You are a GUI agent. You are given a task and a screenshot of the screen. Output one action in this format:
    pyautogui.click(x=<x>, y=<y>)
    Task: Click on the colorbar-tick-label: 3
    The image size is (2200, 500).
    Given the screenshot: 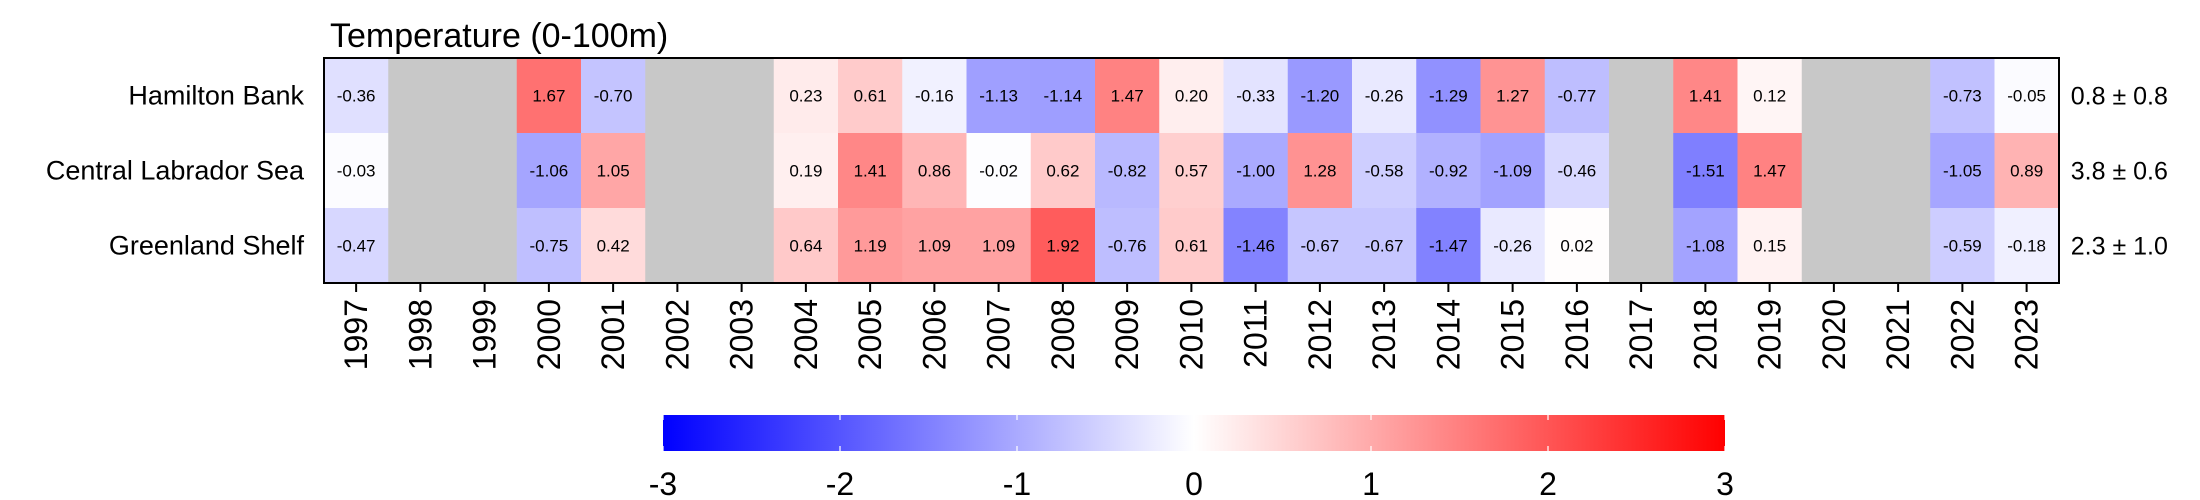 What is the action you would take?
    pyautogui.click(x=1725, y=483)
    